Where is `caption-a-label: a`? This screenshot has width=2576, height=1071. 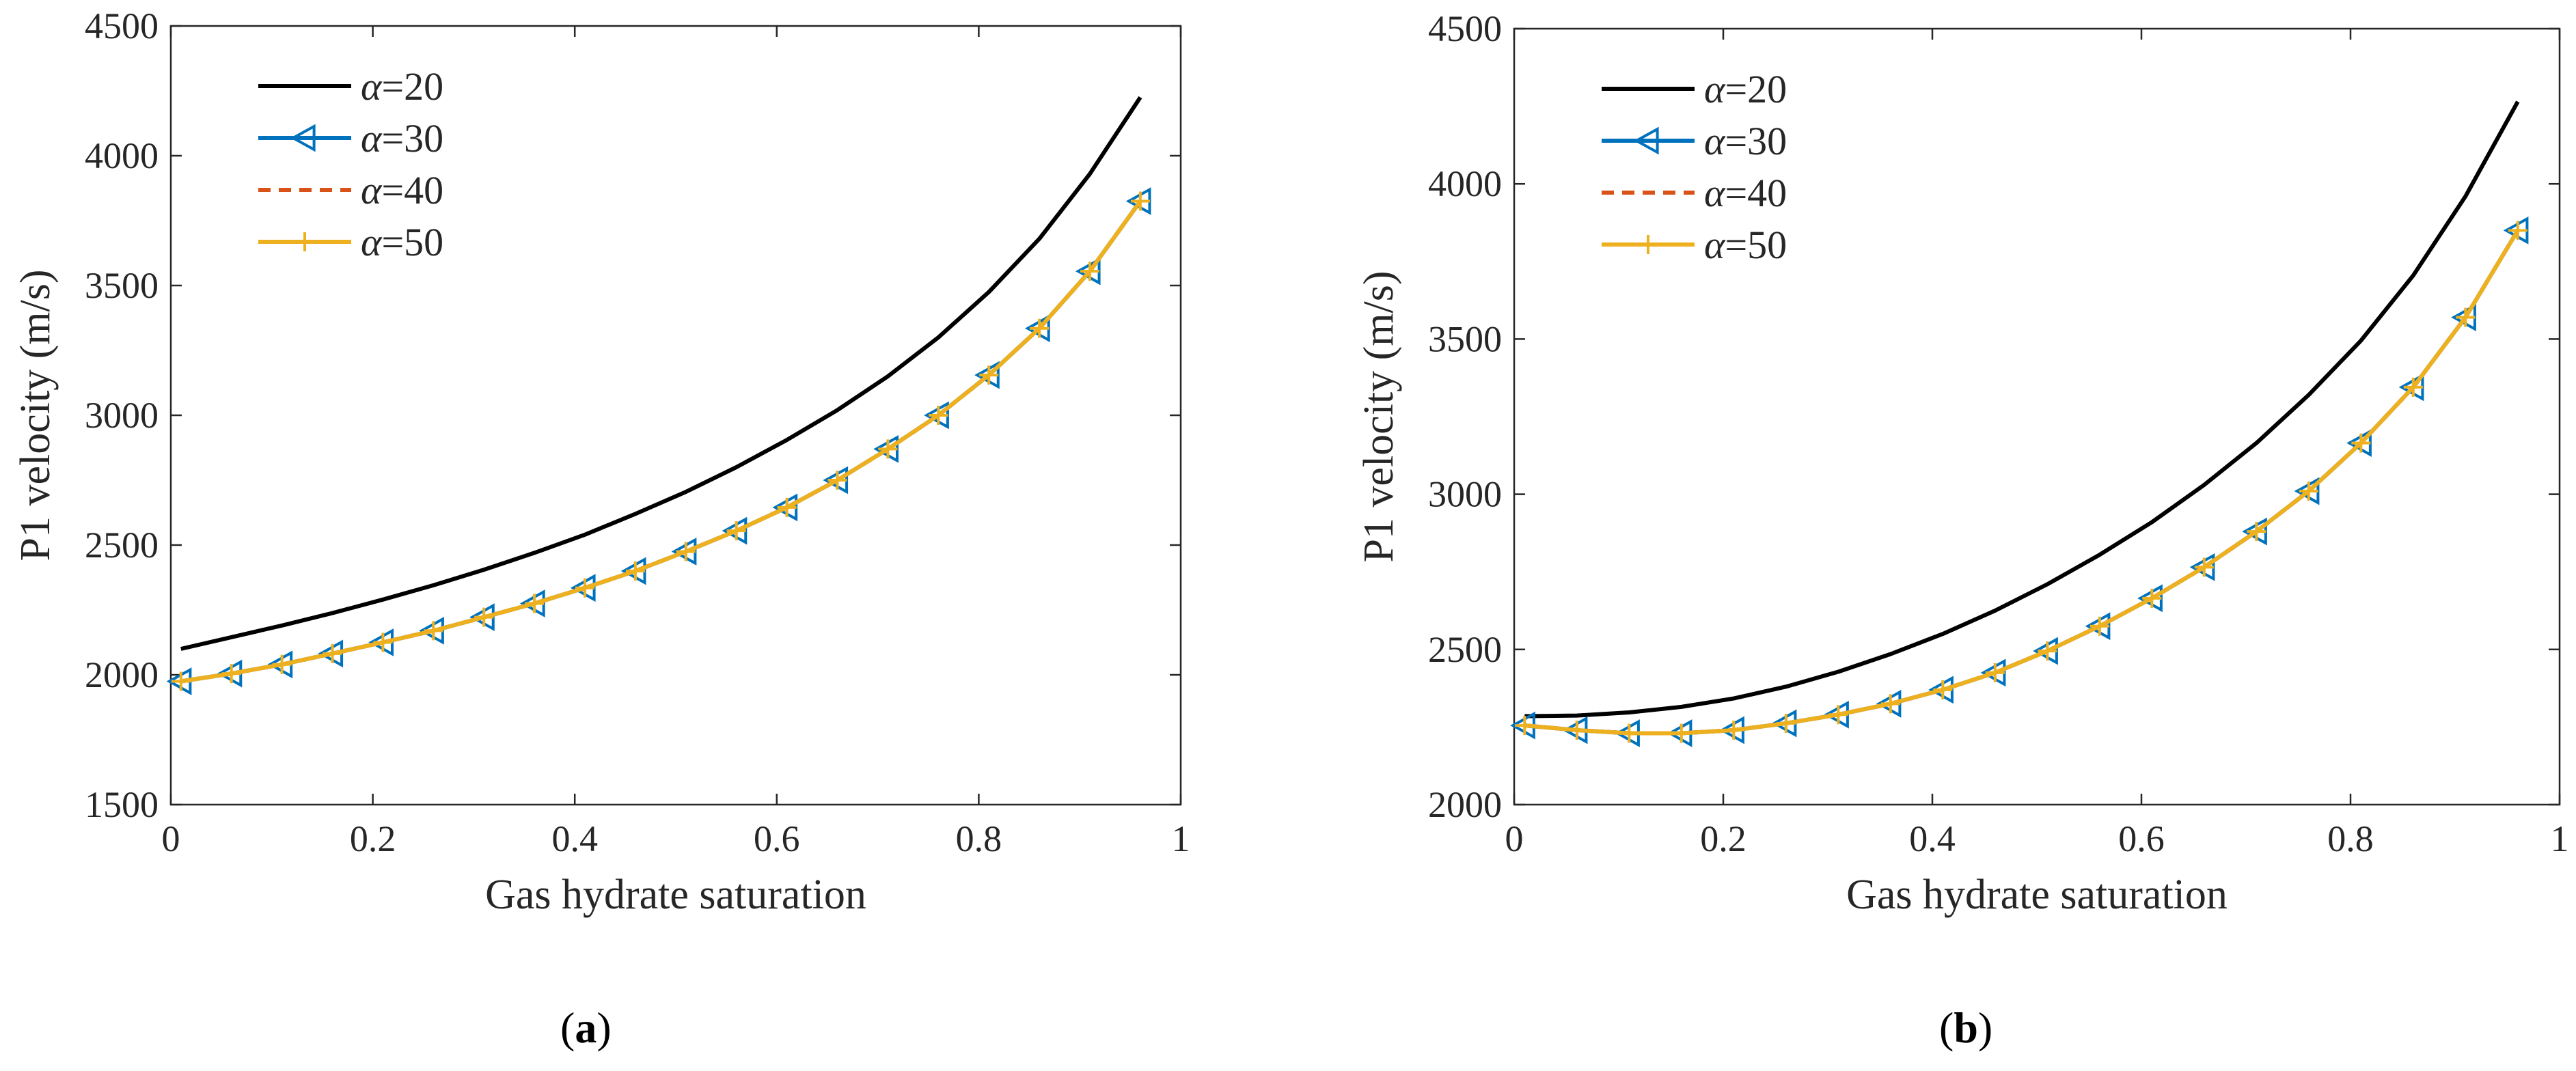 caption-a-label: a is located at coordinates (586, 1027).